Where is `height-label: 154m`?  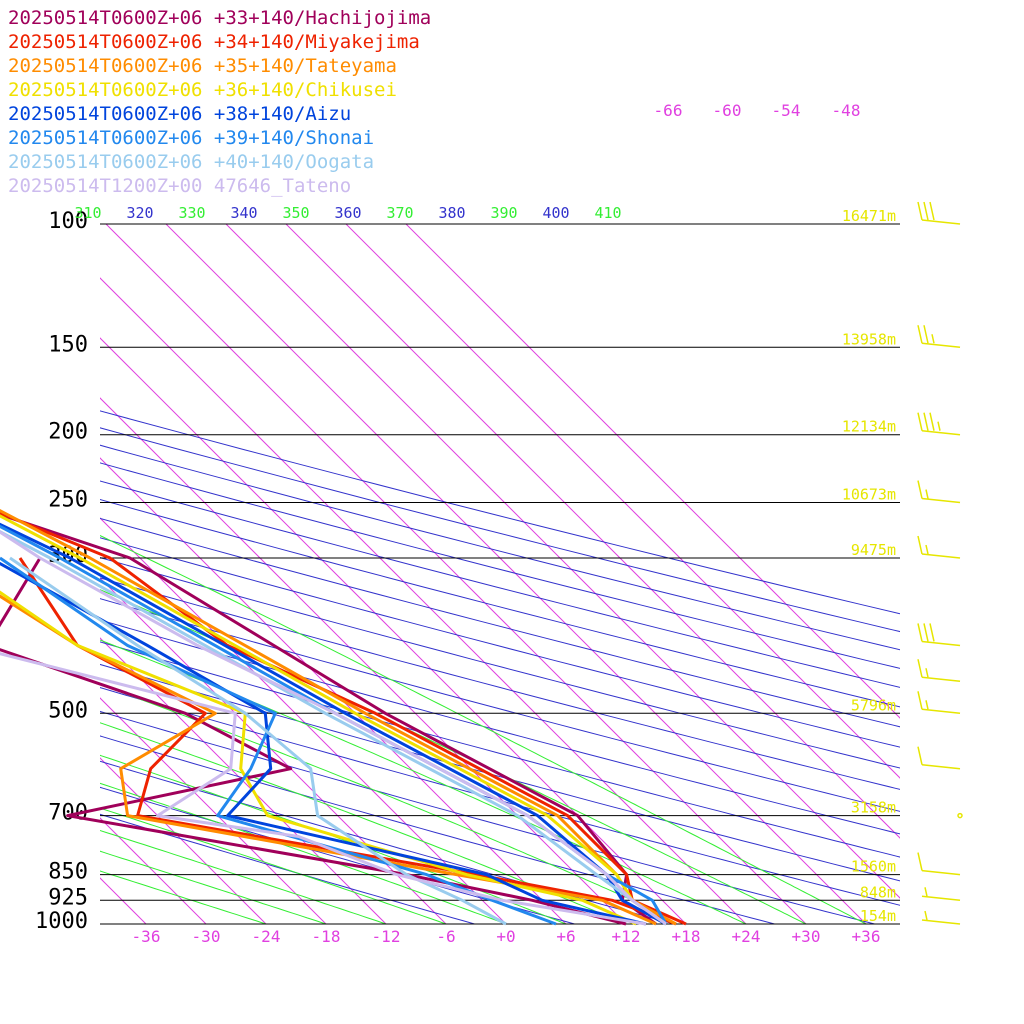
height-label: 154m is located at coordinates (878, 916).